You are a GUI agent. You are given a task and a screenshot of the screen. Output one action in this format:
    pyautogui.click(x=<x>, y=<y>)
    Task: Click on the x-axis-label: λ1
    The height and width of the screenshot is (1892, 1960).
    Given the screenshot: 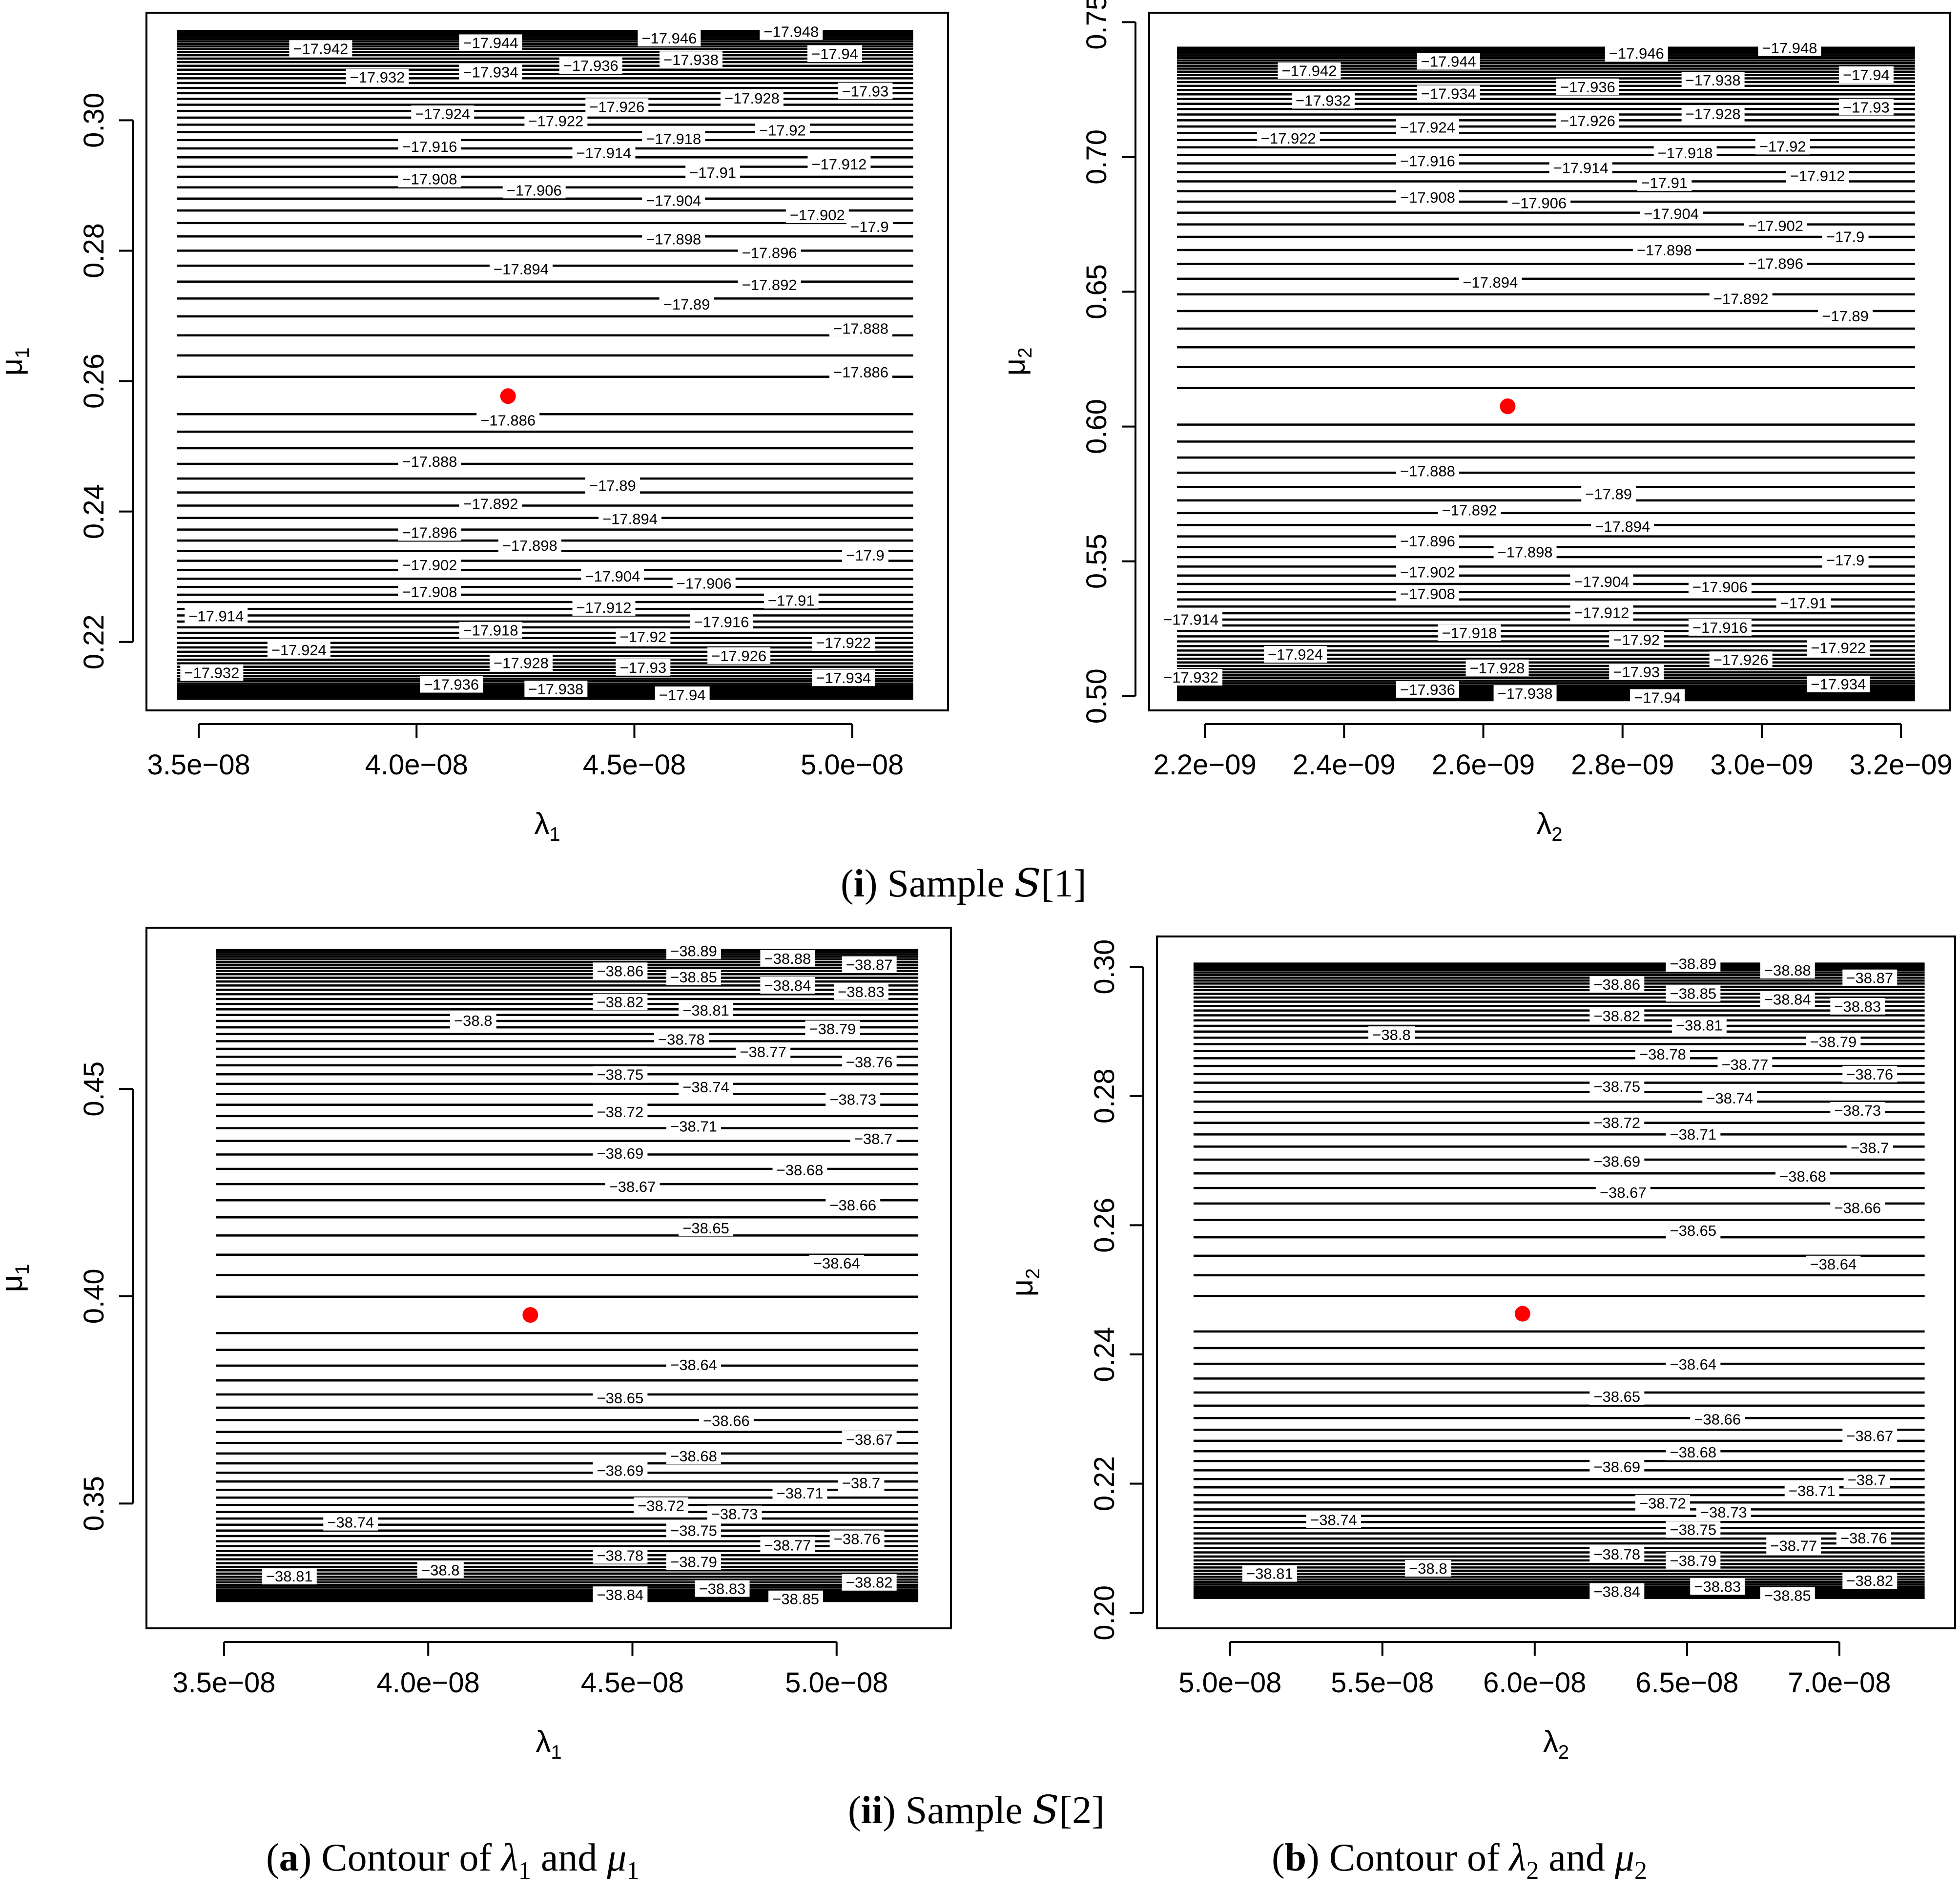 What is the action you would take?
    pyautogui.click(x=547, y=826)
    